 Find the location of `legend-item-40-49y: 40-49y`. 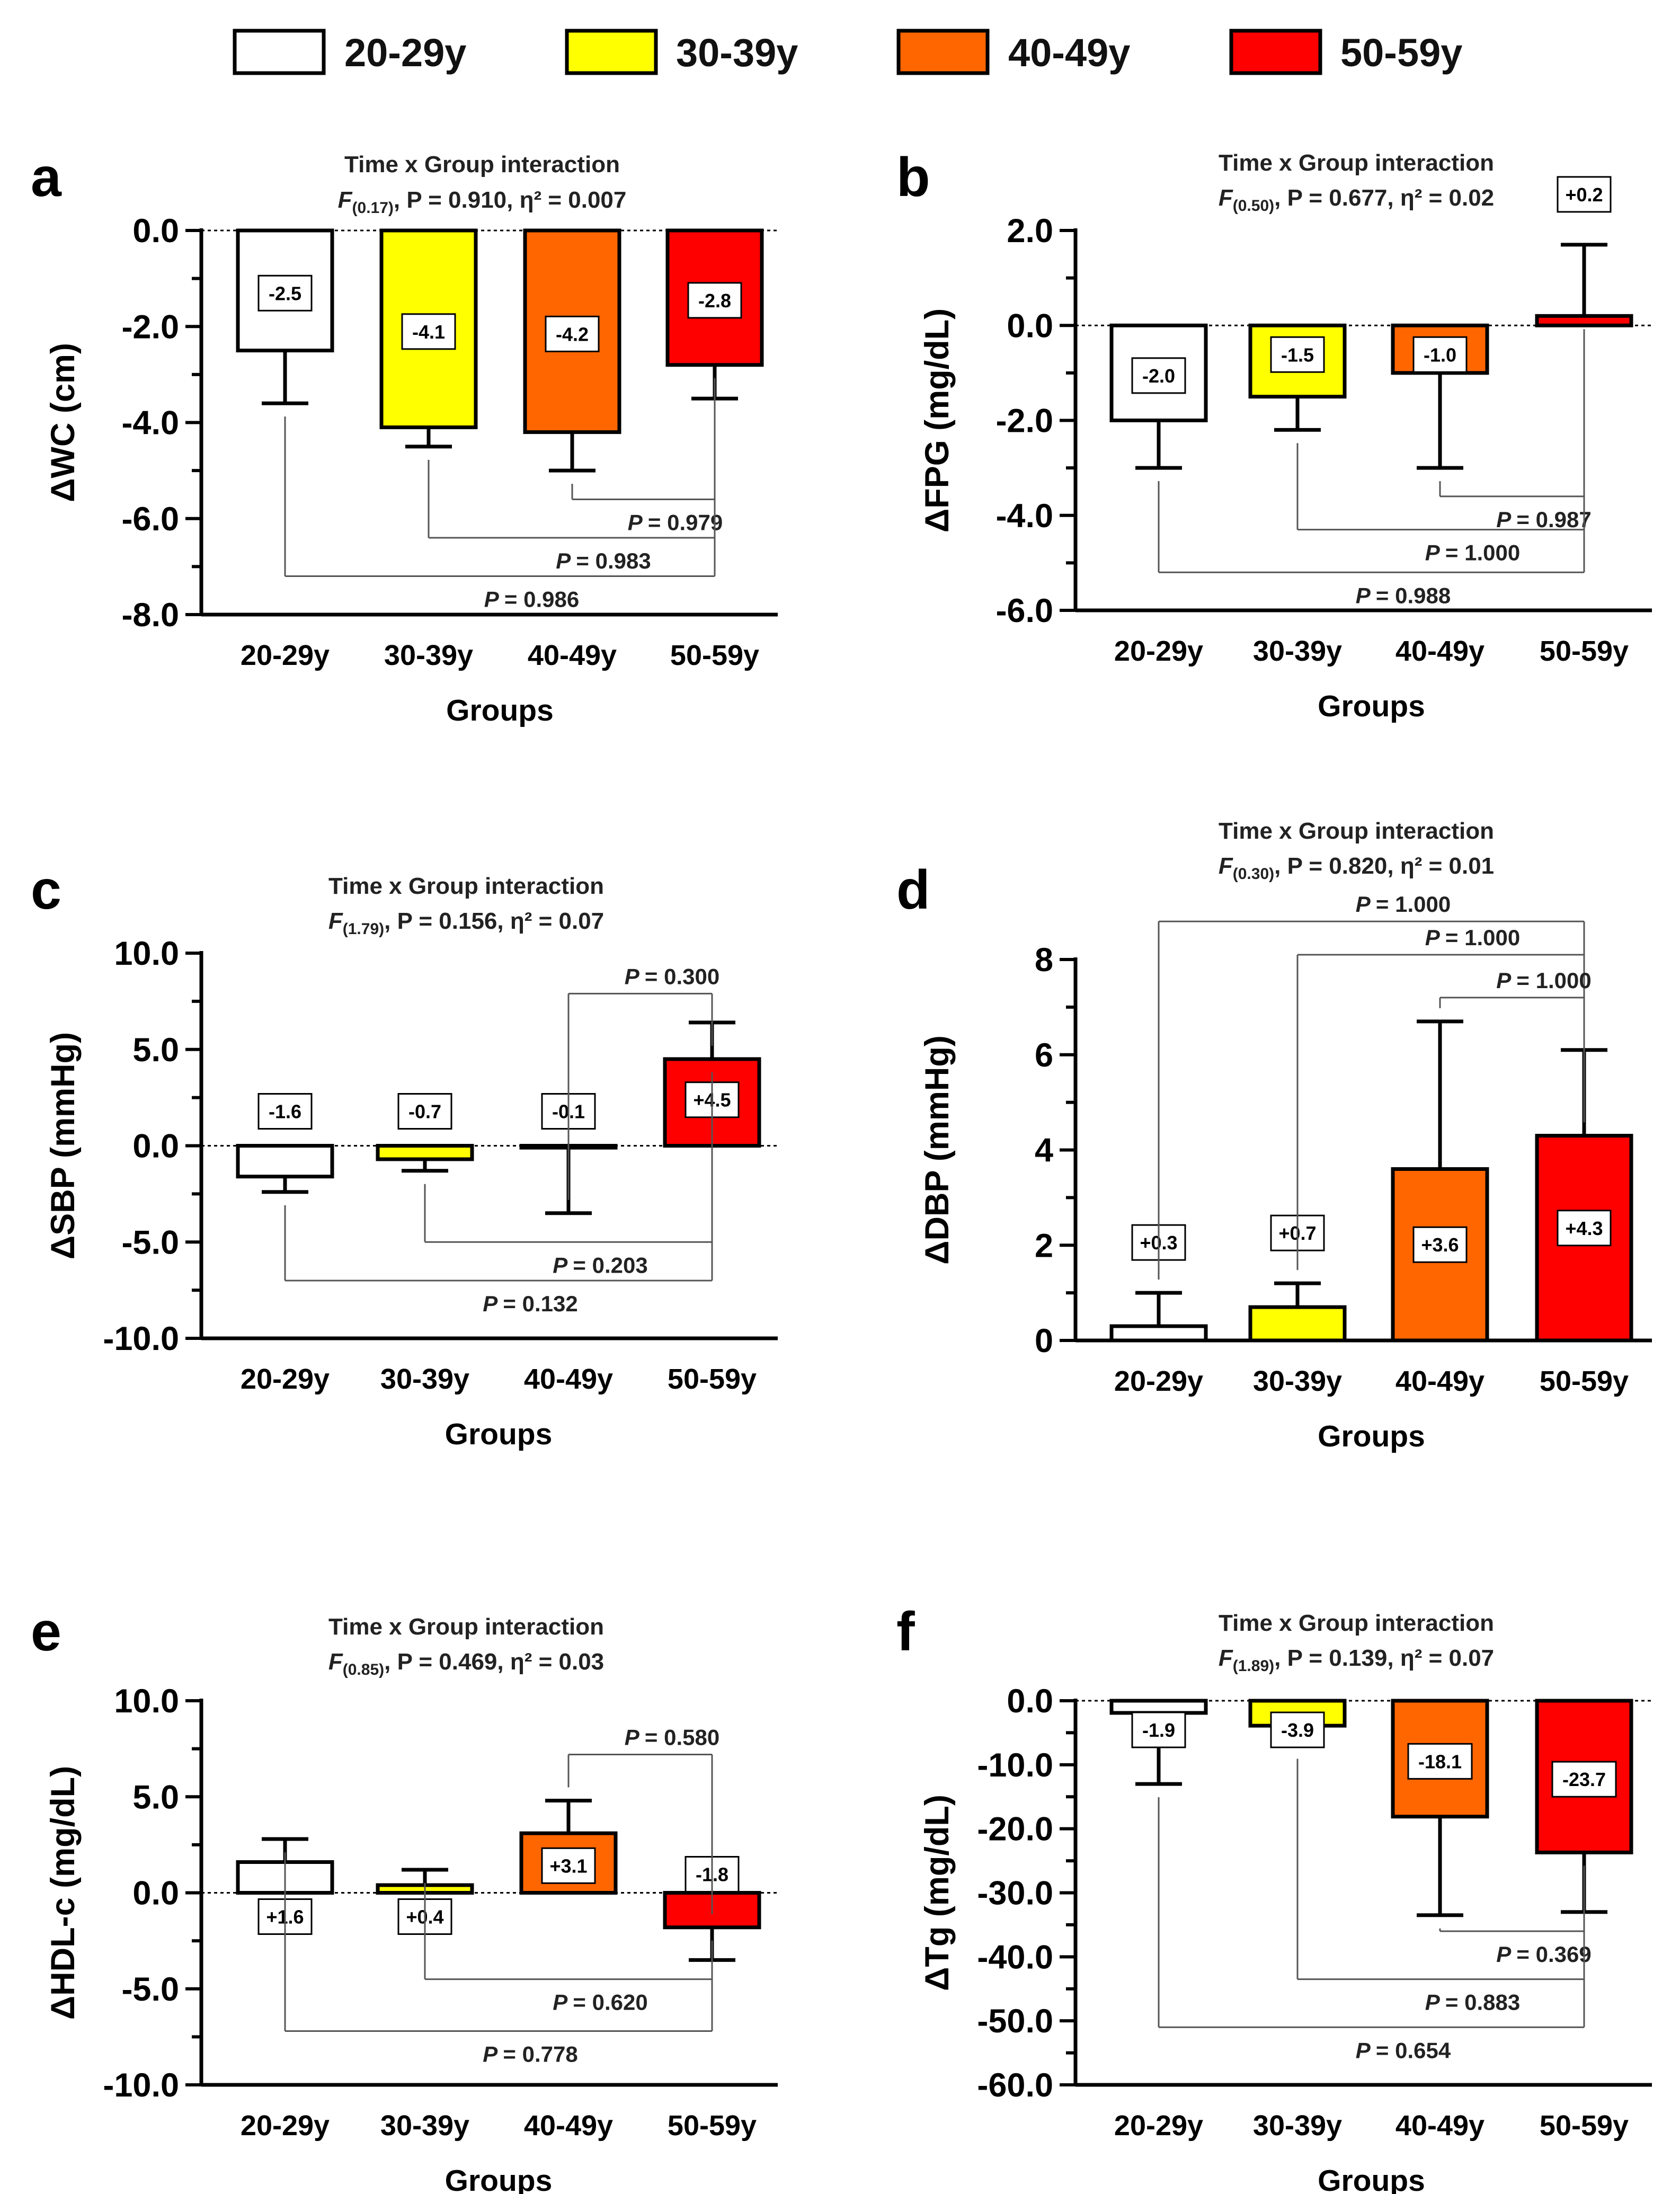

legend-item-40-49y: 40-49y is located at coordinates (1013, 52).